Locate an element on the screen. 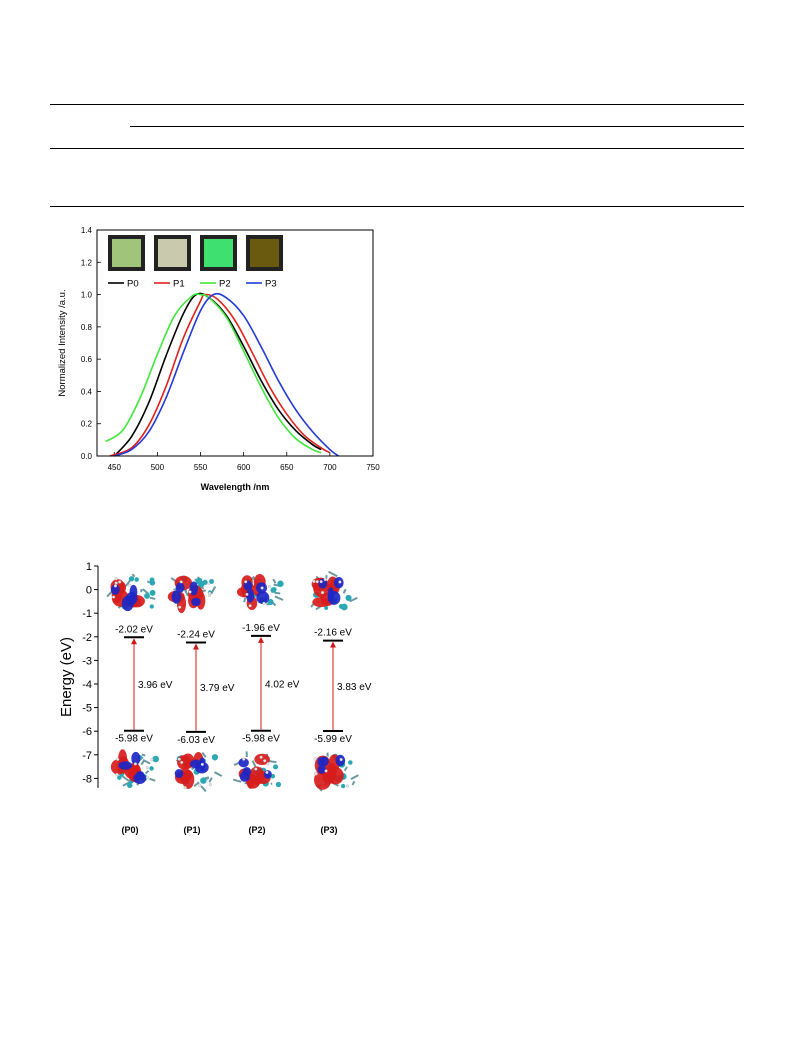 This screenshot has width=793, height=1057. table-sub-rule is located at coordinates (437, 126).